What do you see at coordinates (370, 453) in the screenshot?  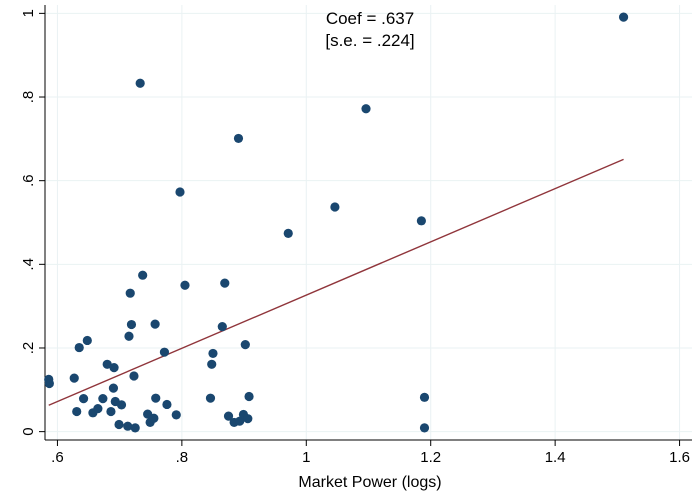 I see `x-axis-ticks: .6 .8 1 1.2 1.4 1.6` at bounding box center [370, 453].